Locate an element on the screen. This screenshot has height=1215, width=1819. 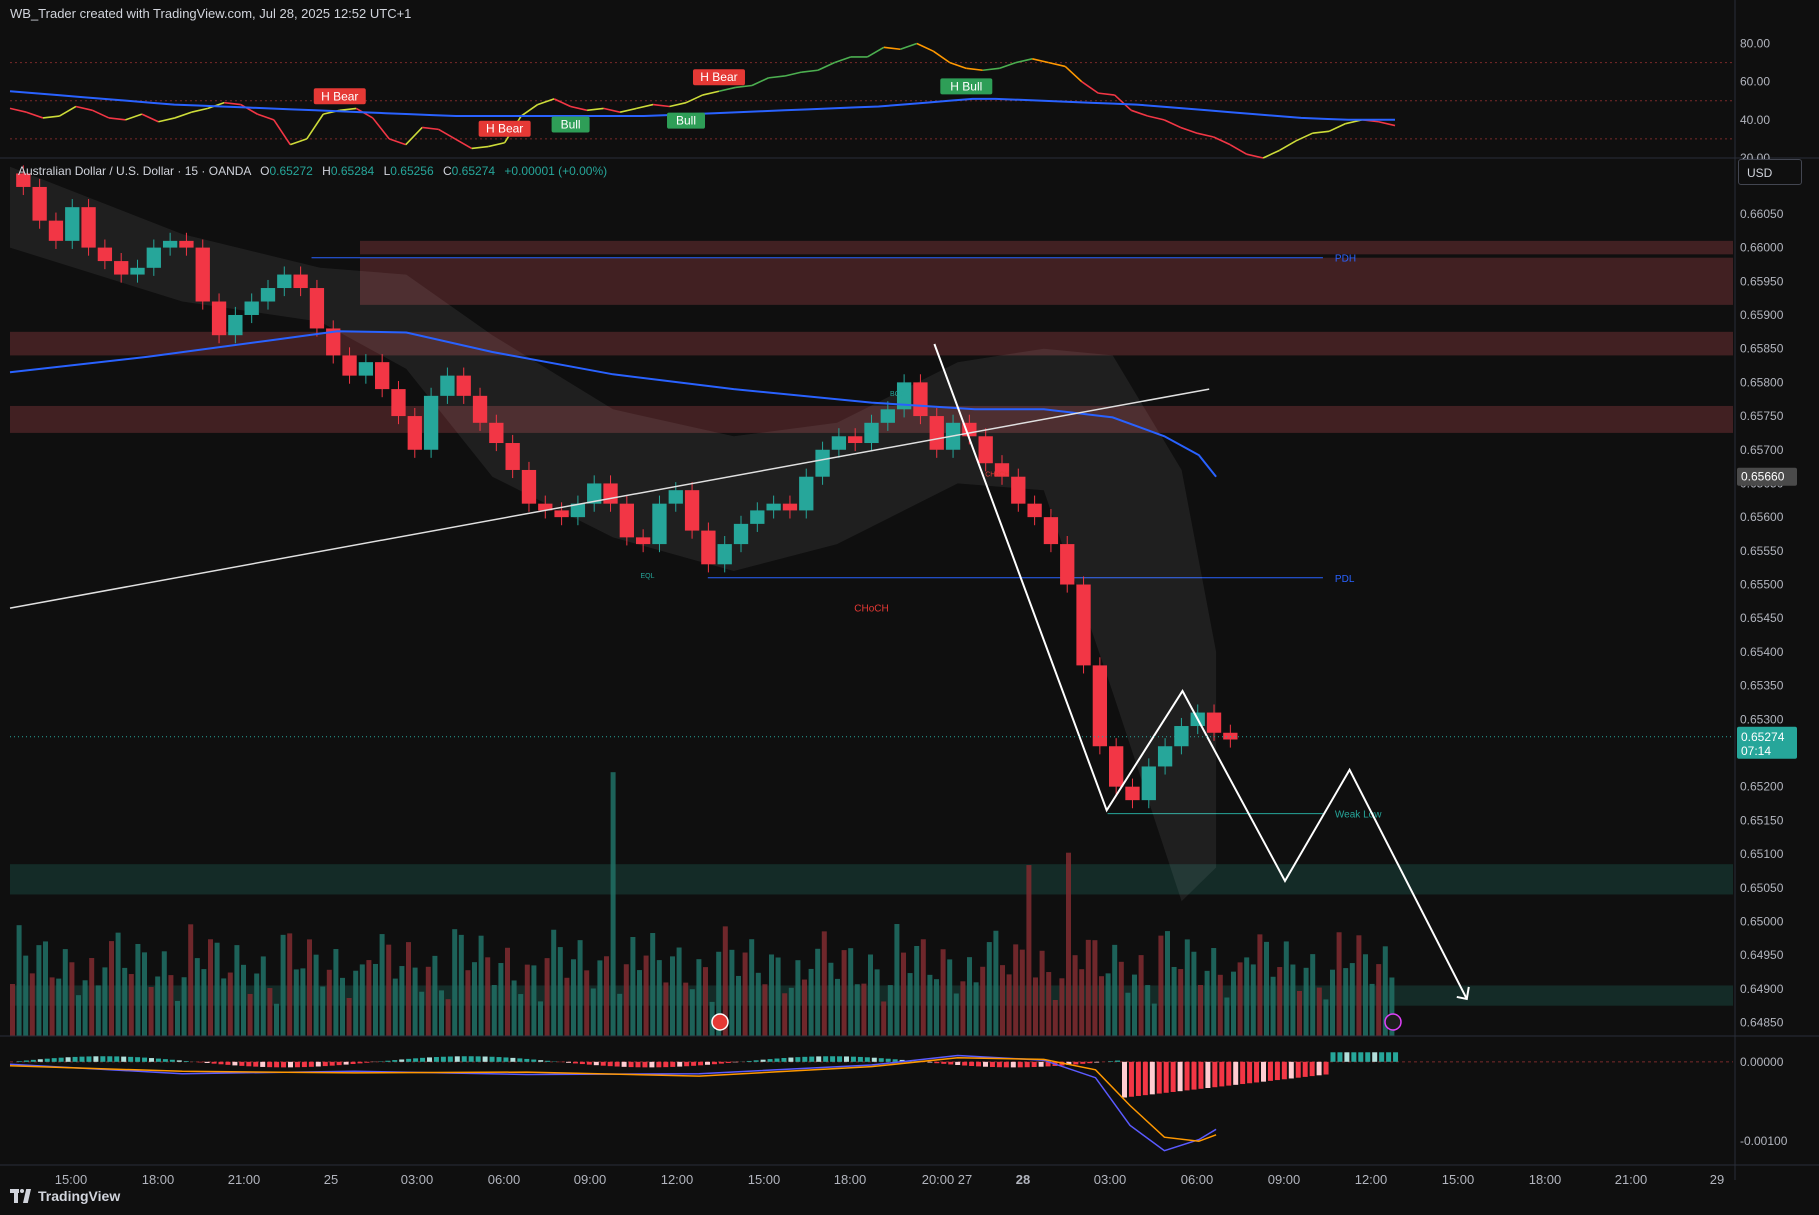
tradingview-brand: TradingView is located at coordinates (65, 1196).